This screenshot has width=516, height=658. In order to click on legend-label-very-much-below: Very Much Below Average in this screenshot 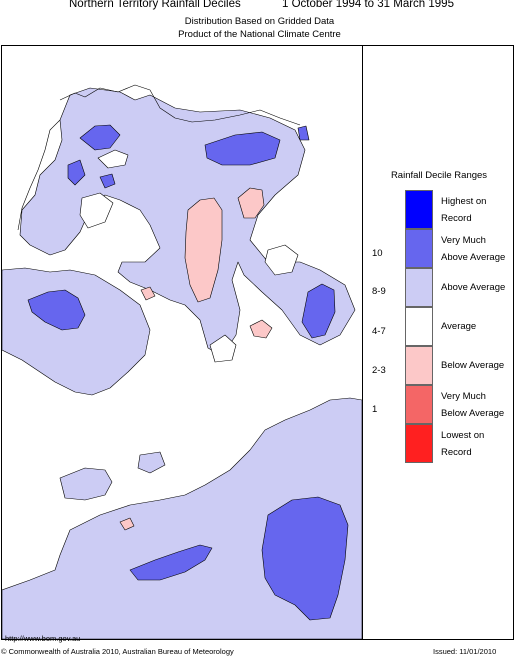, I will do `click(476, 405)`.